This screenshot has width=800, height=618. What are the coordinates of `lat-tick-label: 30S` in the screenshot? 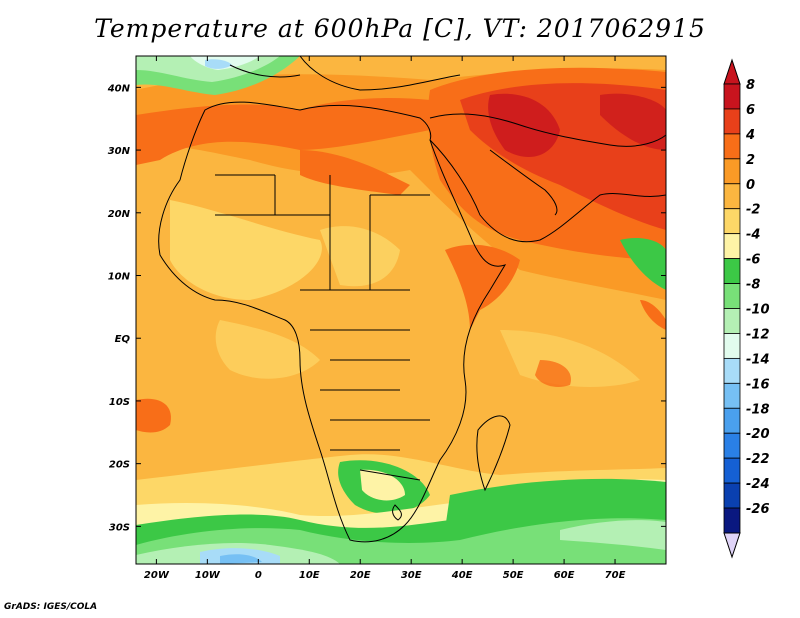 It's located at (119, 527).